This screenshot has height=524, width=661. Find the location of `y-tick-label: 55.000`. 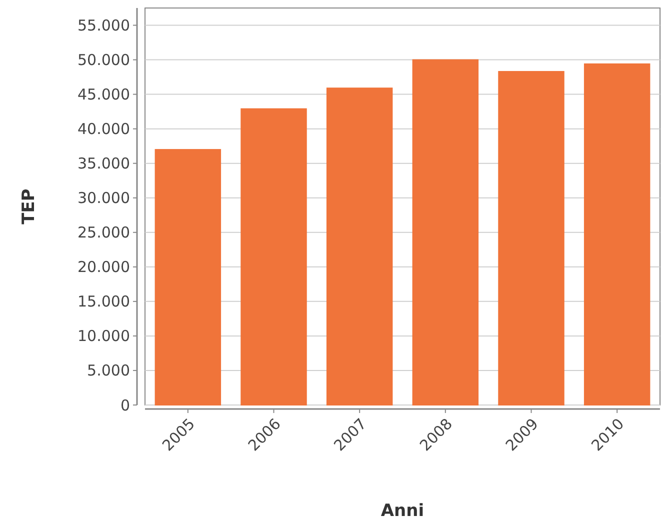

y-tick-label: 55.000 is located at coordinates (104, 25).